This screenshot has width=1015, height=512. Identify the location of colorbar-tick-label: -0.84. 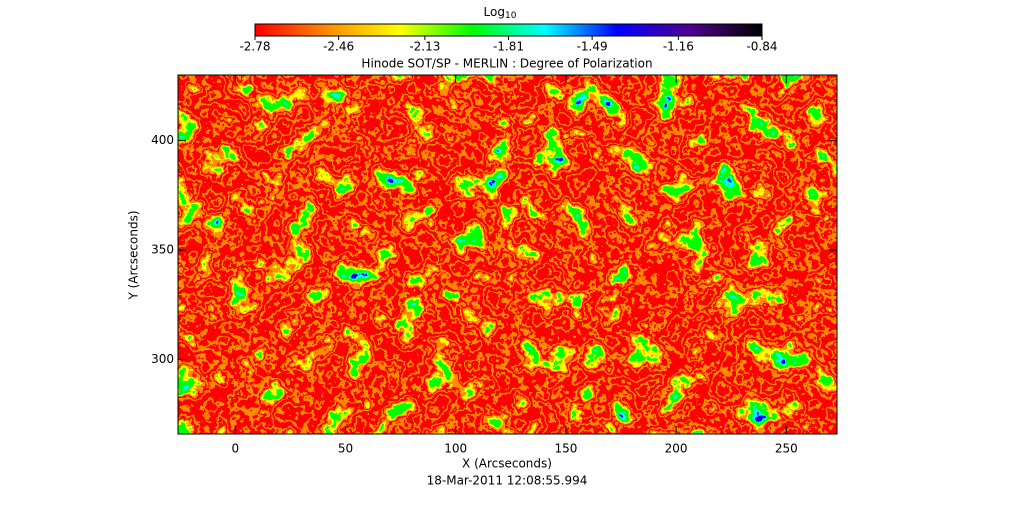
(761, 47).